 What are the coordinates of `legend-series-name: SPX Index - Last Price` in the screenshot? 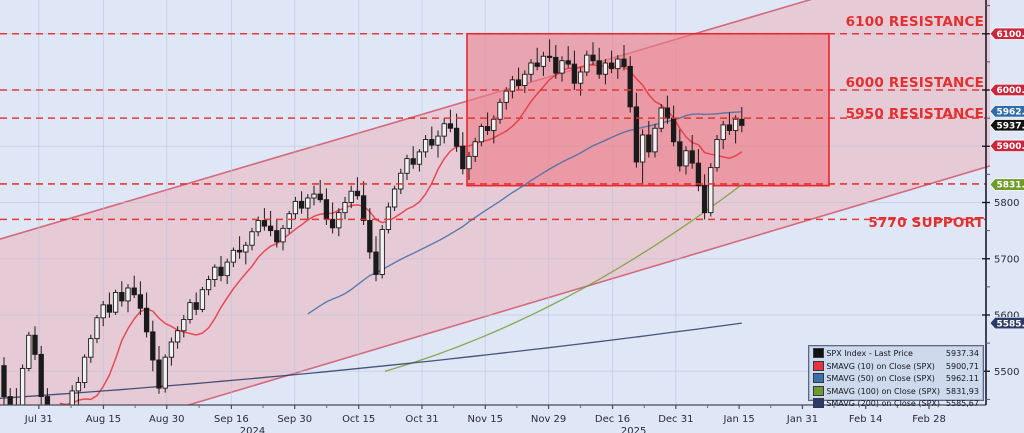 It's located at (869, 353).